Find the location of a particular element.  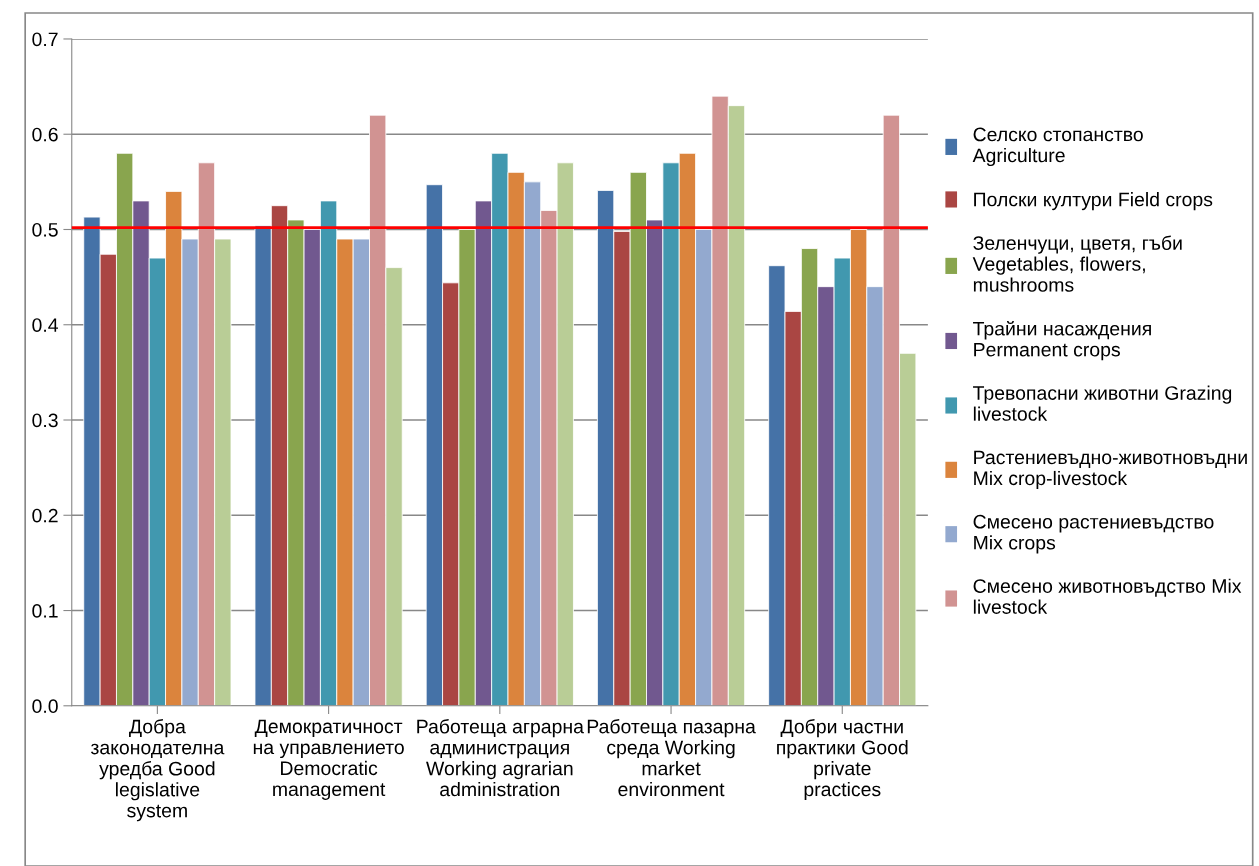

legend-label: Селско стопанство Agriculture is located at coordinates (1057, 147).